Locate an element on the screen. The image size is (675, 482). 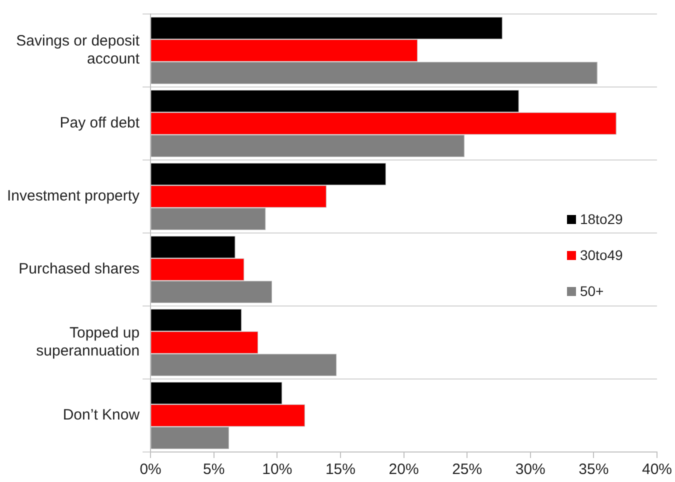
x-tick-label: 5% is located at coordinates (214, 469).